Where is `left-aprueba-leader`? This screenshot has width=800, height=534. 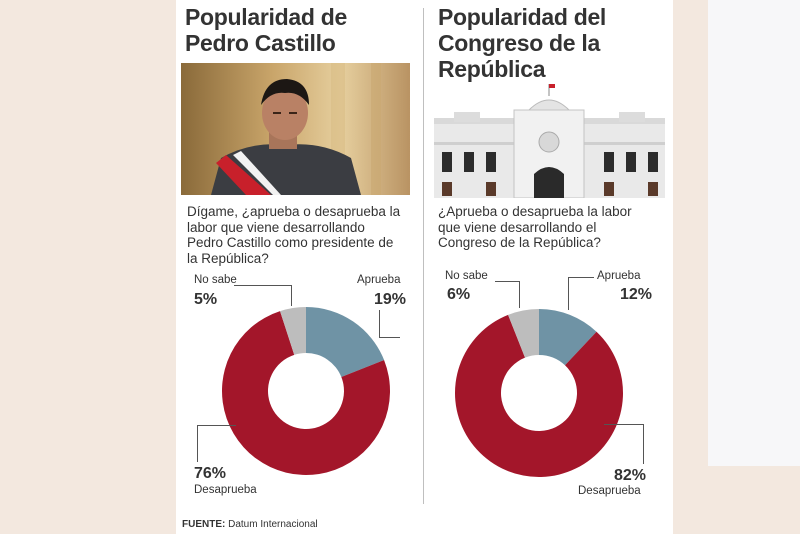
left-aprueba-leader is located at coordinates (389, 324).